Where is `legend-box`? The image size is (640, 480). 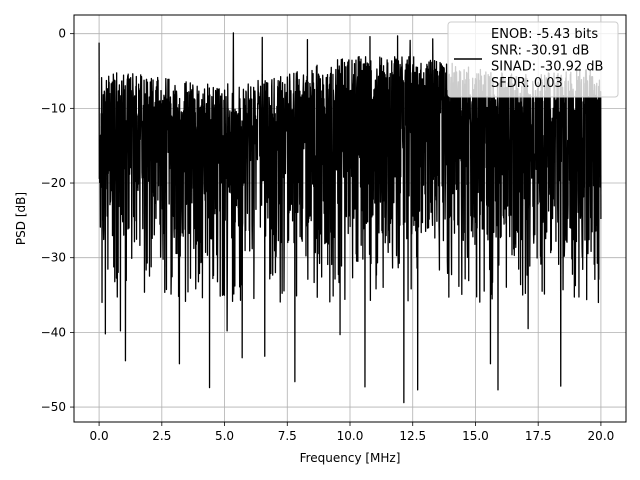
legend-box is located at coordinates (533, 59).